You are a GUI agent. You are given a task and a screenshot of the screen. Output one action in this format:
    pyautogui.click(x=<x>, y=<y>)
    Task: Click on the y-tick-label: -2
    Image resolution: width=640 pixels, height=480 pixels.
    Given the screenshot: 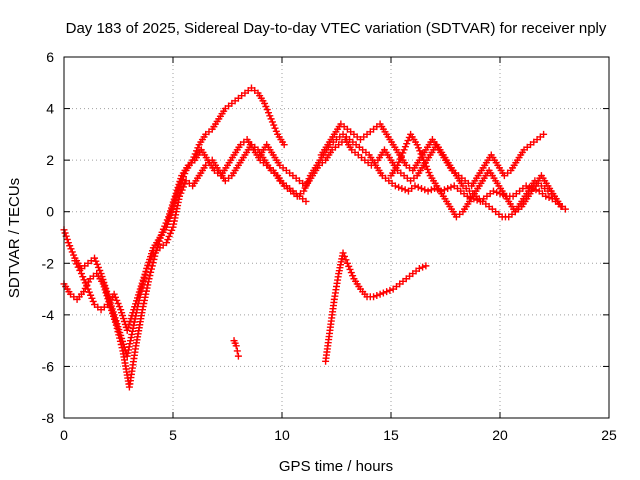 What is the action you would take?
    pyautogui.click(x=48, y=263)
    